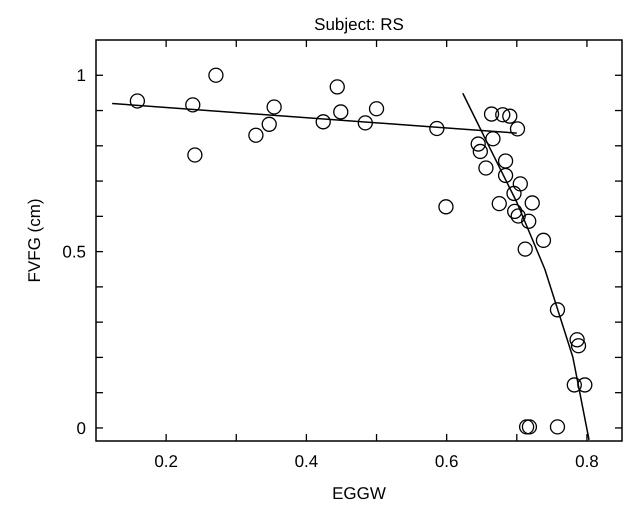 The image size is (625, 508). Describe the element at coordinates (587, 461) in the screenshot. I see `x-tick-label: 0.8` at that location.